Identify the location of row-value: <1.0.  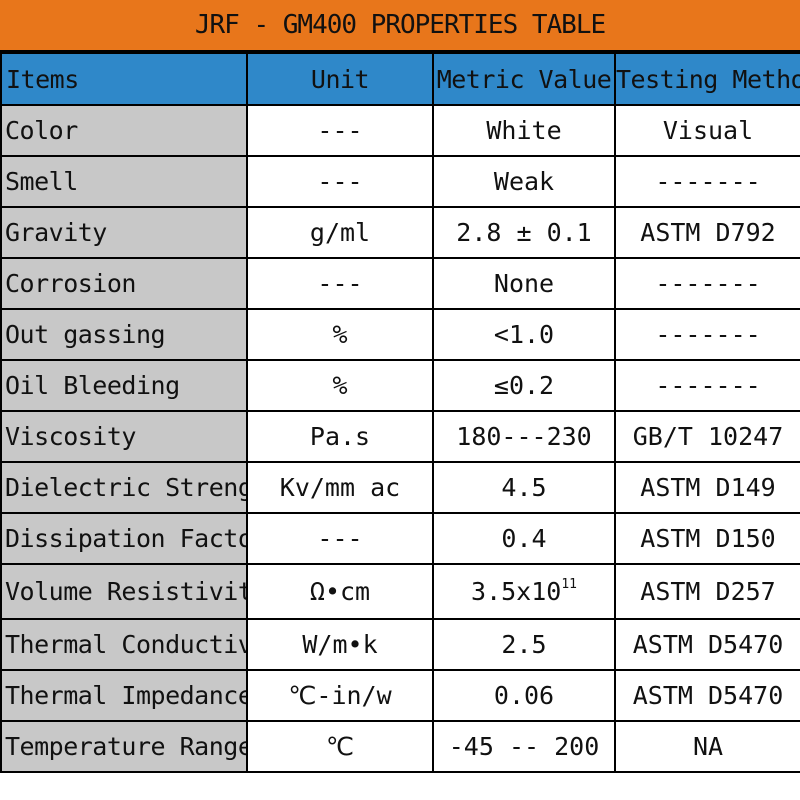
(524, 334).